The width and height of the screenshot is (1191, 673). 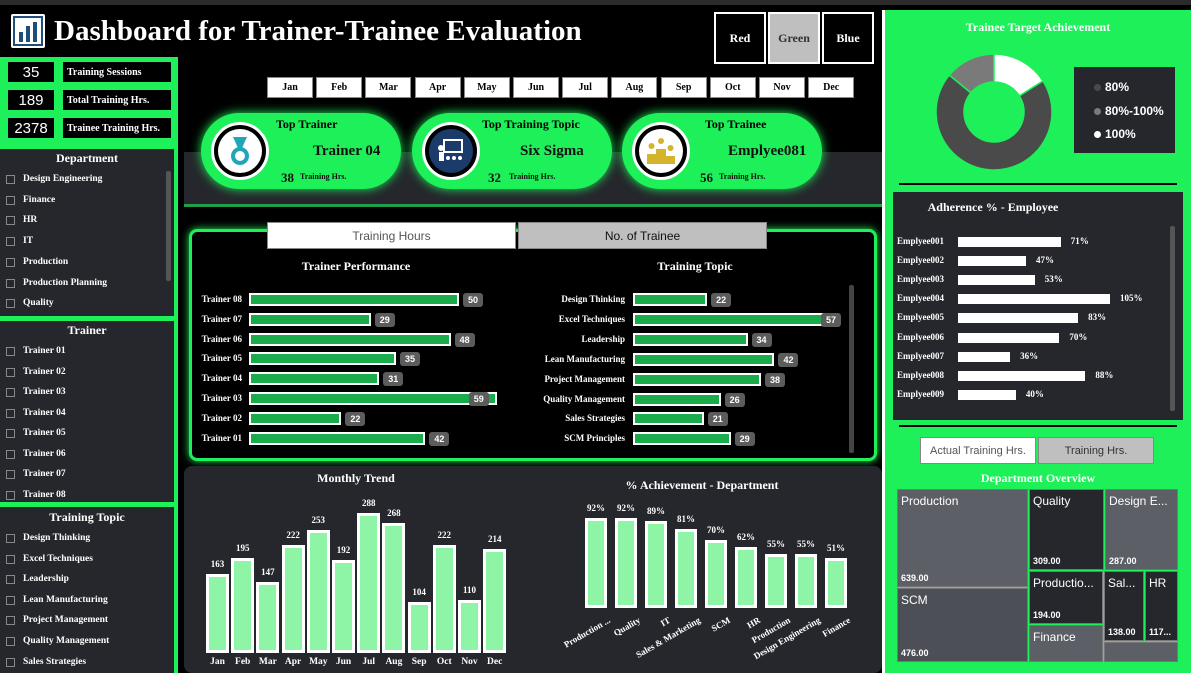 I want to click on slicer-item-quality-management: Quality Management, so click(x=57, y=641).